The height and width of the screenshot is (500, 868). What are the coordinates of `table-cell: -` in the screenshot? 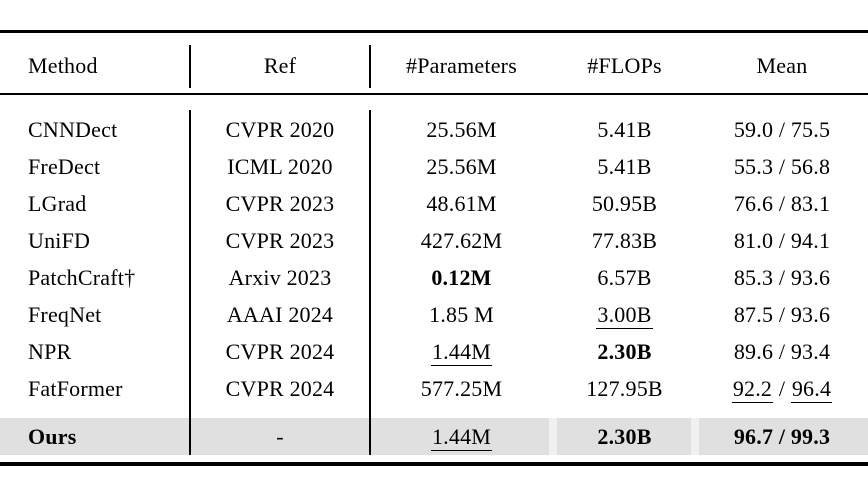 It's located at (280, 437).